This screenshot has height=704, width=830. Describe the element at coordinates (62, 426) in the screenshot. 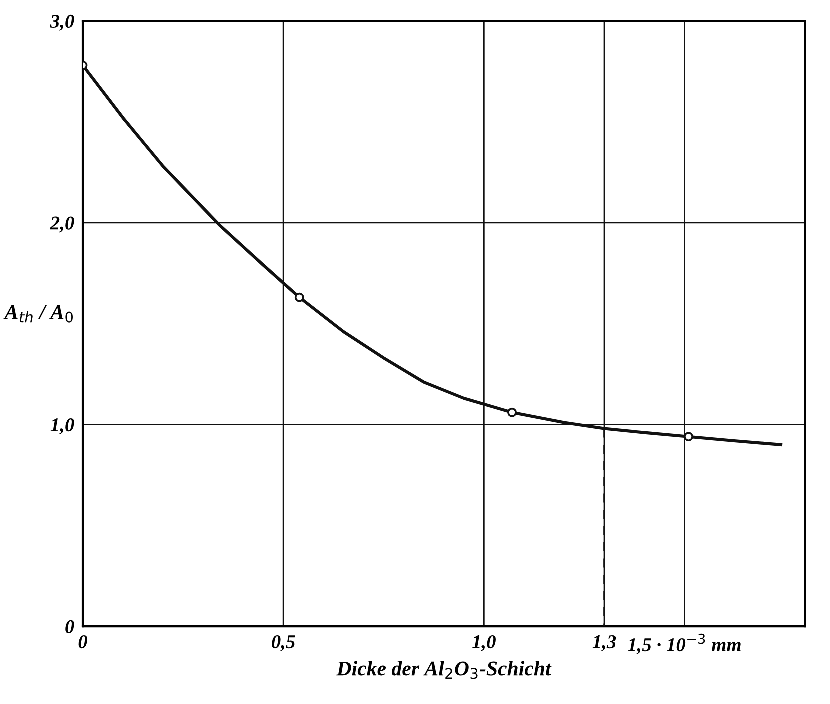

I see `y-tick-label: 1,0` at that location.